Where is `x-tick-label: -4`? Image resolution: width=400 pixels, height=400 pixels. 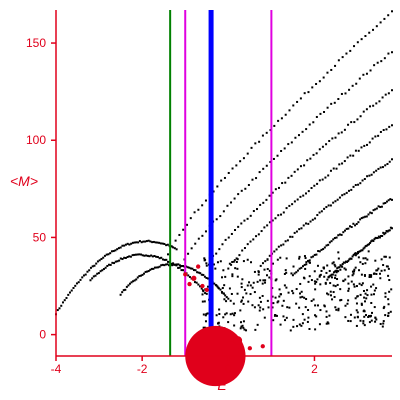
x-tick-label: -4 is located at coordinates (56, 369).